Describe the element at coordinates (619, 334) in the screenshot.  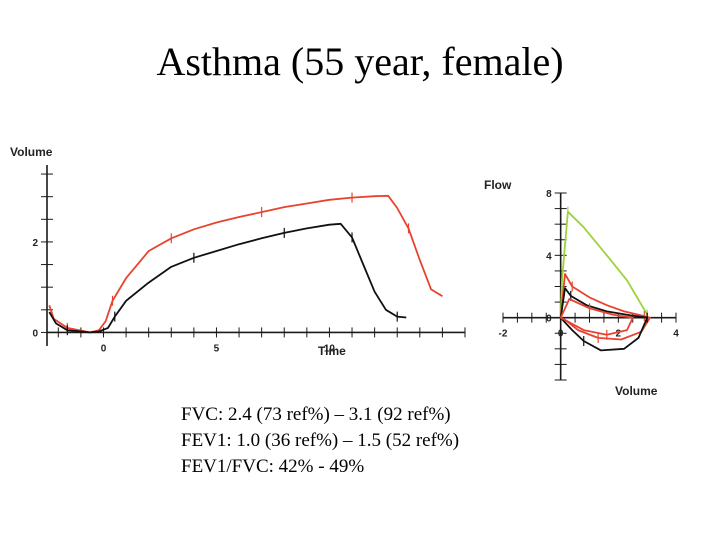
I see `flow-volume-x-tick-label: 2` at that location.